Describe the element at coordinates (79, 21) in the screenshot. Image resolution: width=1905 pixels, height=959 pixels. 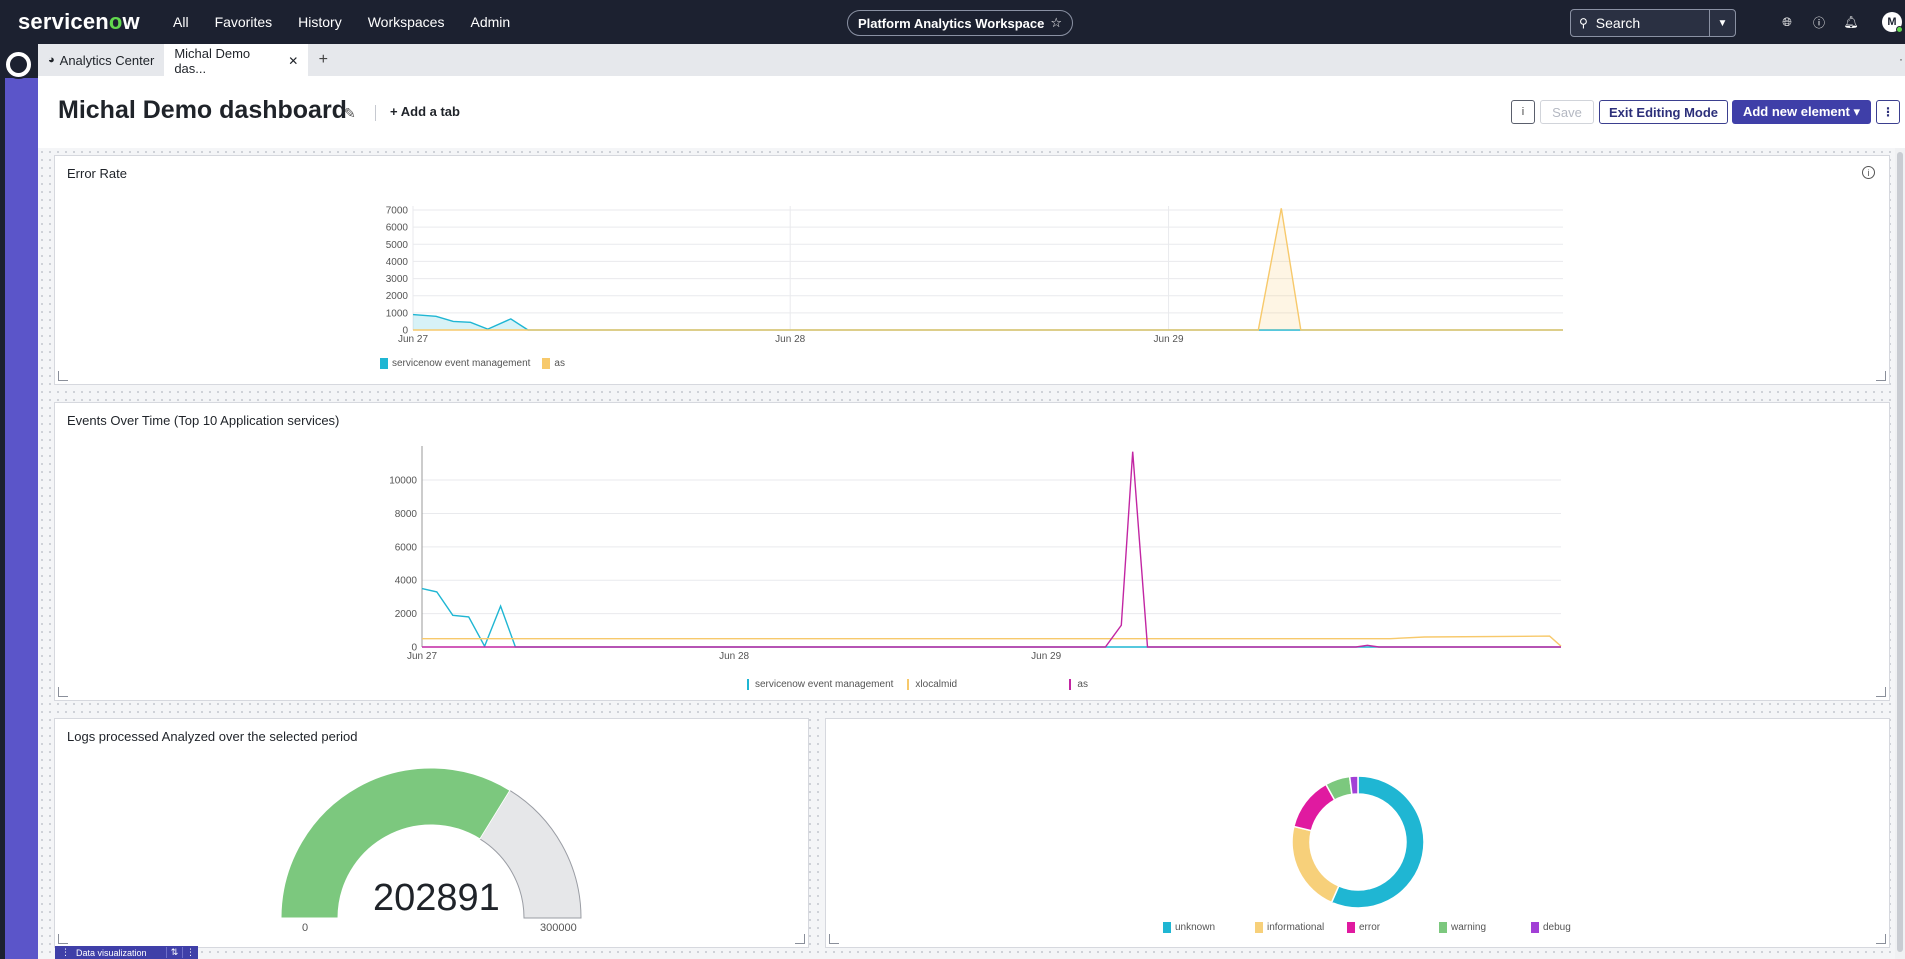
I see `servicenow-logo: servicenow` at that location.